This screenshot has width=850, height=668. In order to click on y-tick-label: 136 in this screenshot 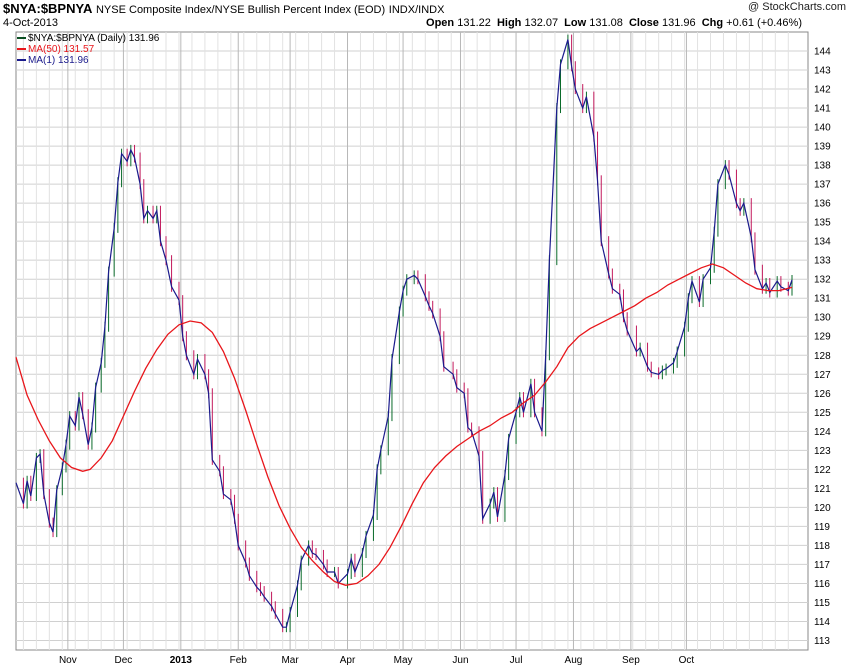, I will do `click(822, 204)`.